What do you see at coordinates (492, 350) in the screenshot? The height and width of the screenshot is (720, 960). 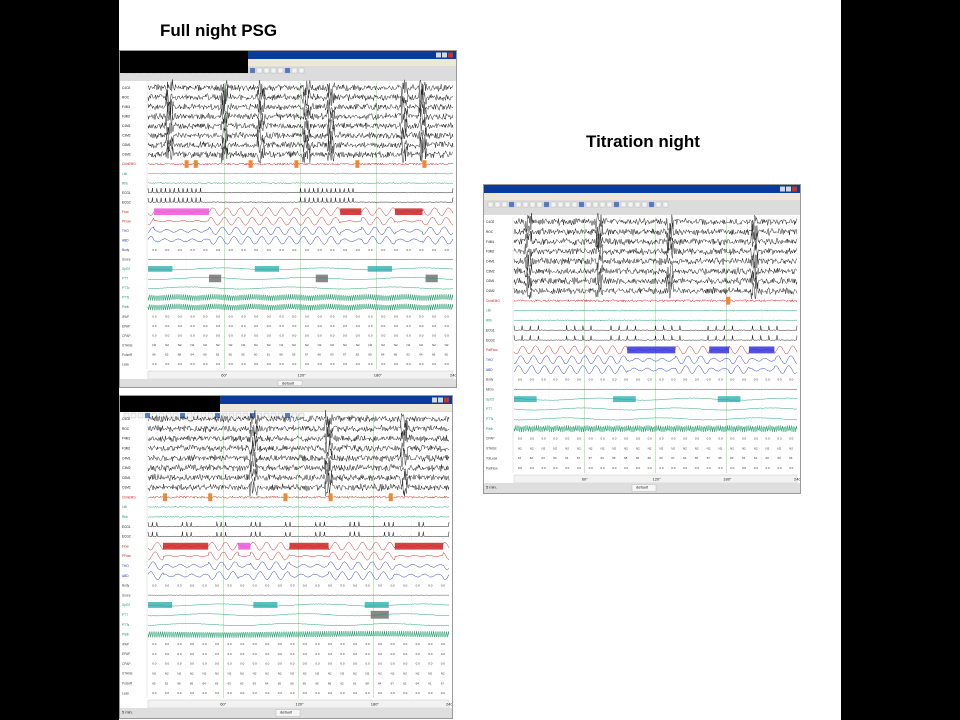 I see `channel-label: PatFlow` at bounding box center [492, 350].